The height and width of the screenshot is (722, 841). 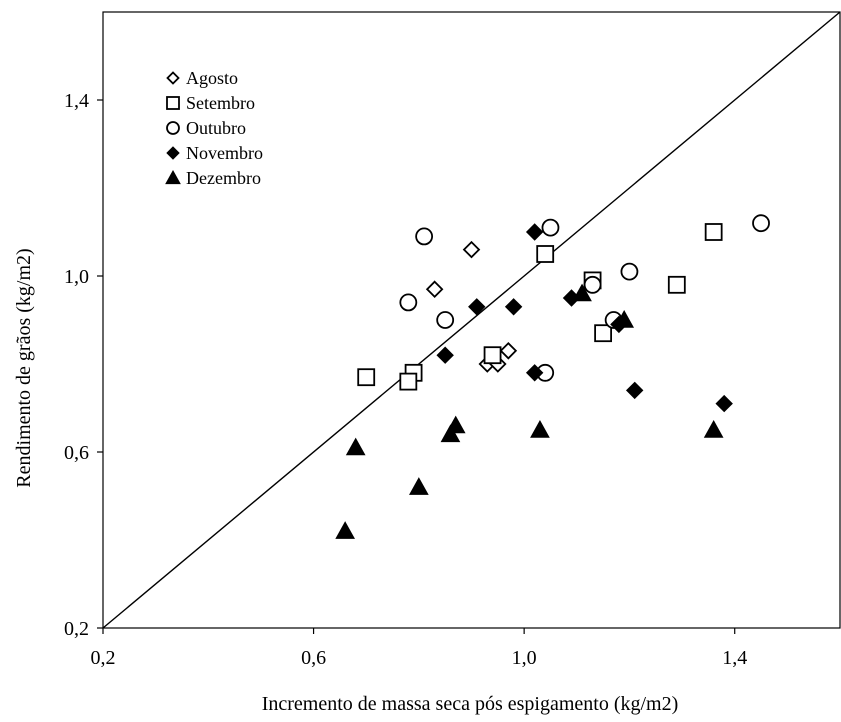 What do you see at coordinates (76, 101) in the screenshot?
I see `y-tick-label: 1,4` at bounding box center [76, 101].